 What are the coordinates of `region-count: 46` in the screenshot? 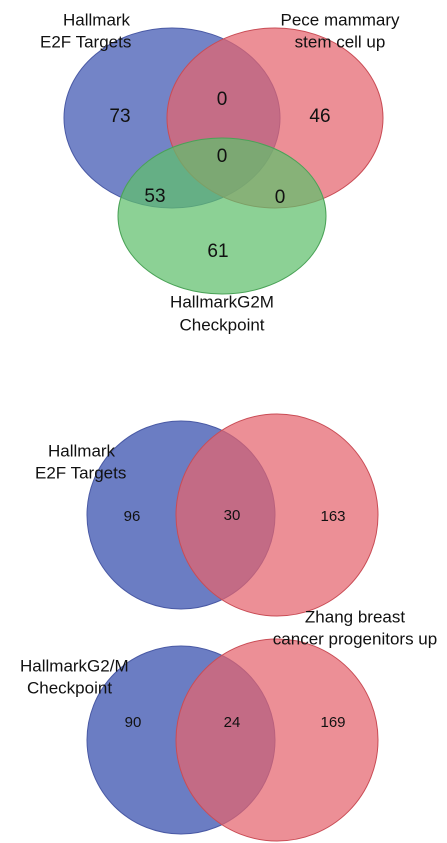 It's located at (319, 116).